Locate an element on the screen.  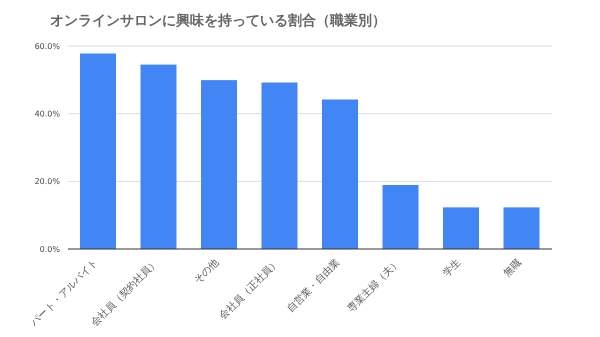
y-tick-label: 0.0% is located at coordinates (50, 249).